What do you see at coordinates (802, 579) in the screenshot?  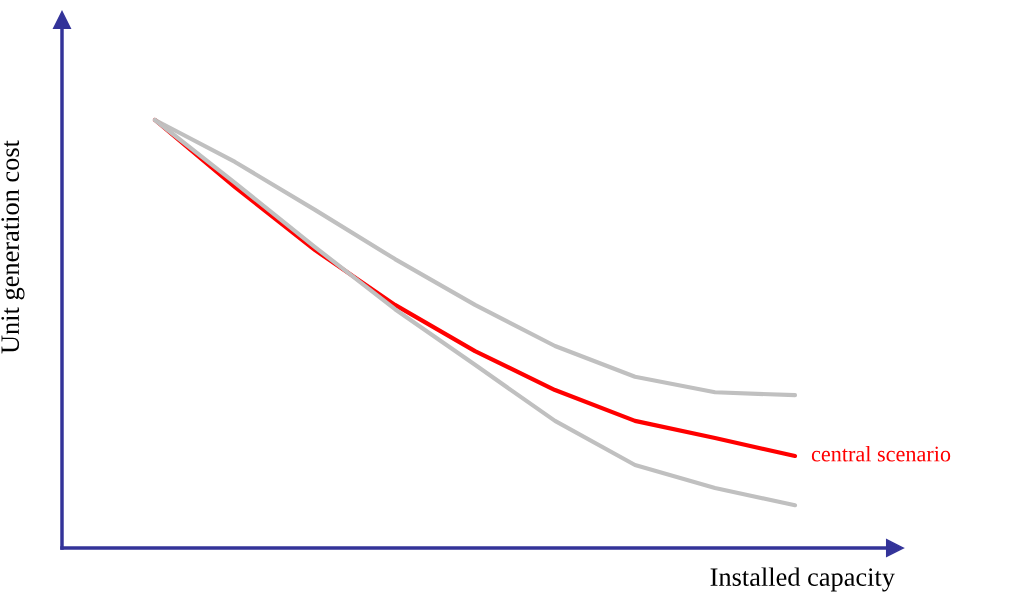 I see `x-axis-title: Installed capacity` at bounding box center [802, 579].